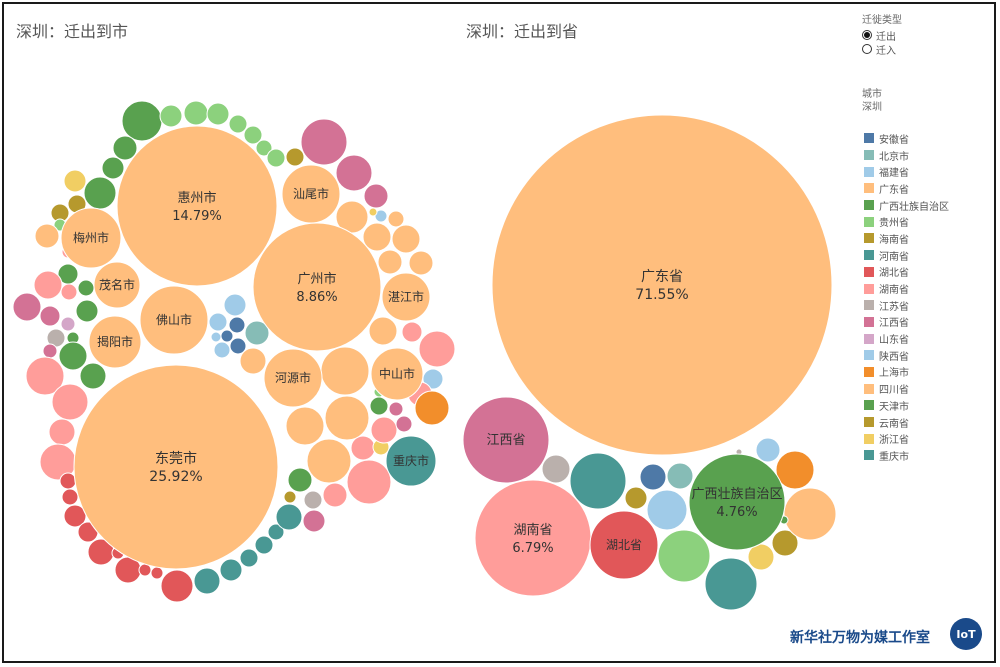  What do you see at coordinates (906, 272) in the screenshot?
I see `legend-item: 湖北省` at bounding box center [906, 272].